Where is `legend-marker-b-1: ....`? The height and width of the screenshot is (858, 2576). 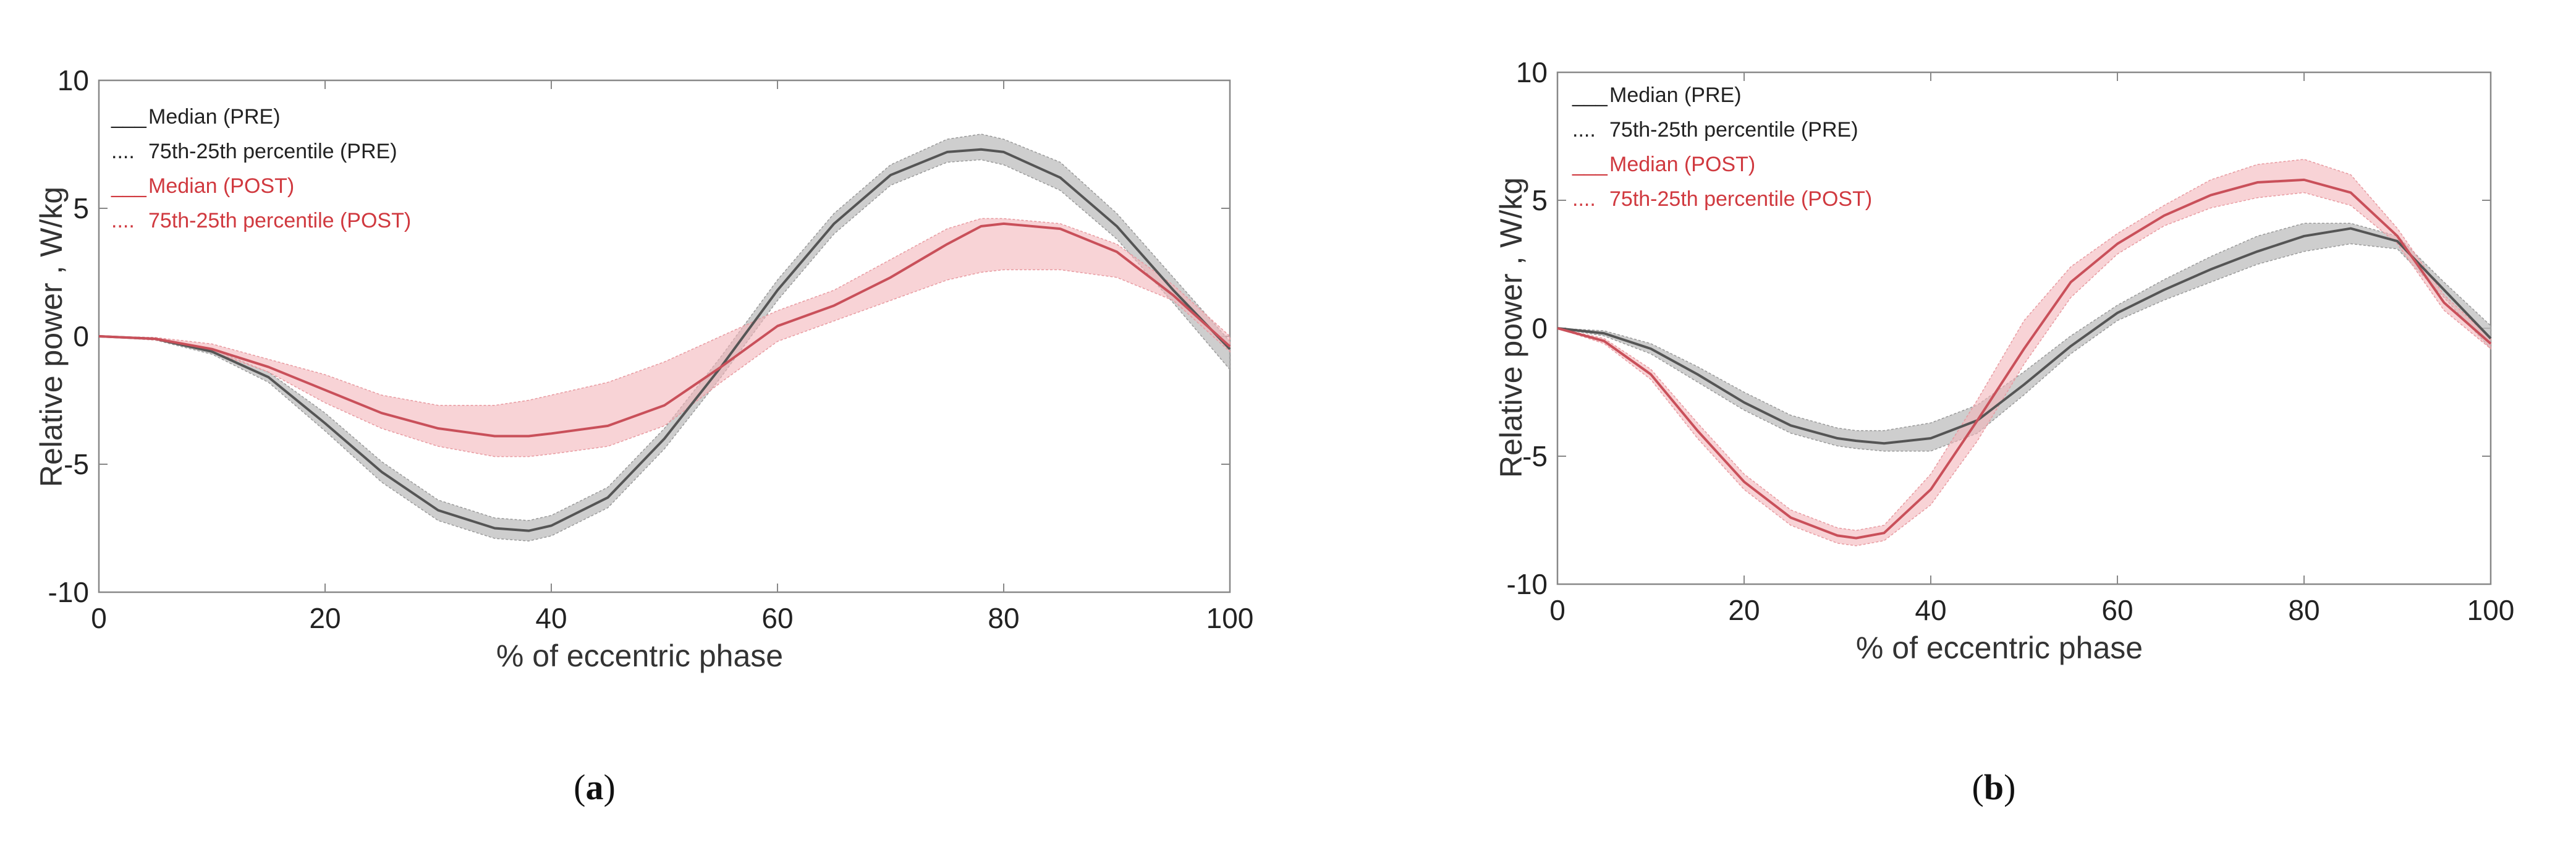
legend-marker-b-1: .... is located at coordinates (1584, 130).